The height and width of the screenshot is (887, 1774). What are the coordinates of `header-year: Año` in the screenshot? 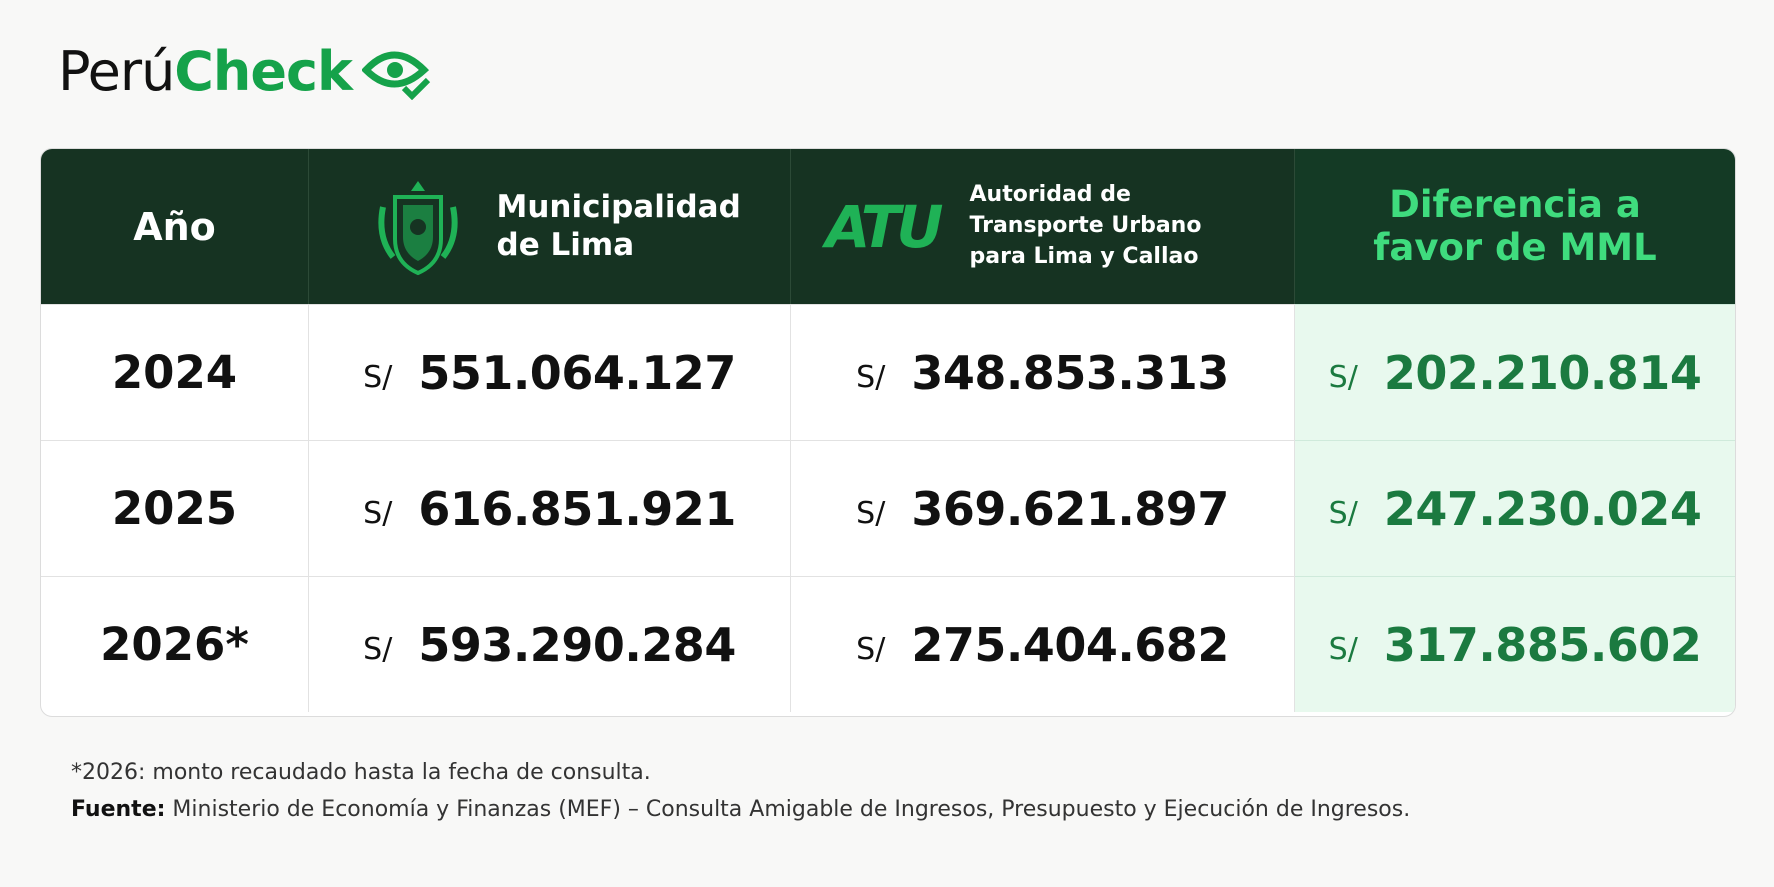 It's located at (175, 226).